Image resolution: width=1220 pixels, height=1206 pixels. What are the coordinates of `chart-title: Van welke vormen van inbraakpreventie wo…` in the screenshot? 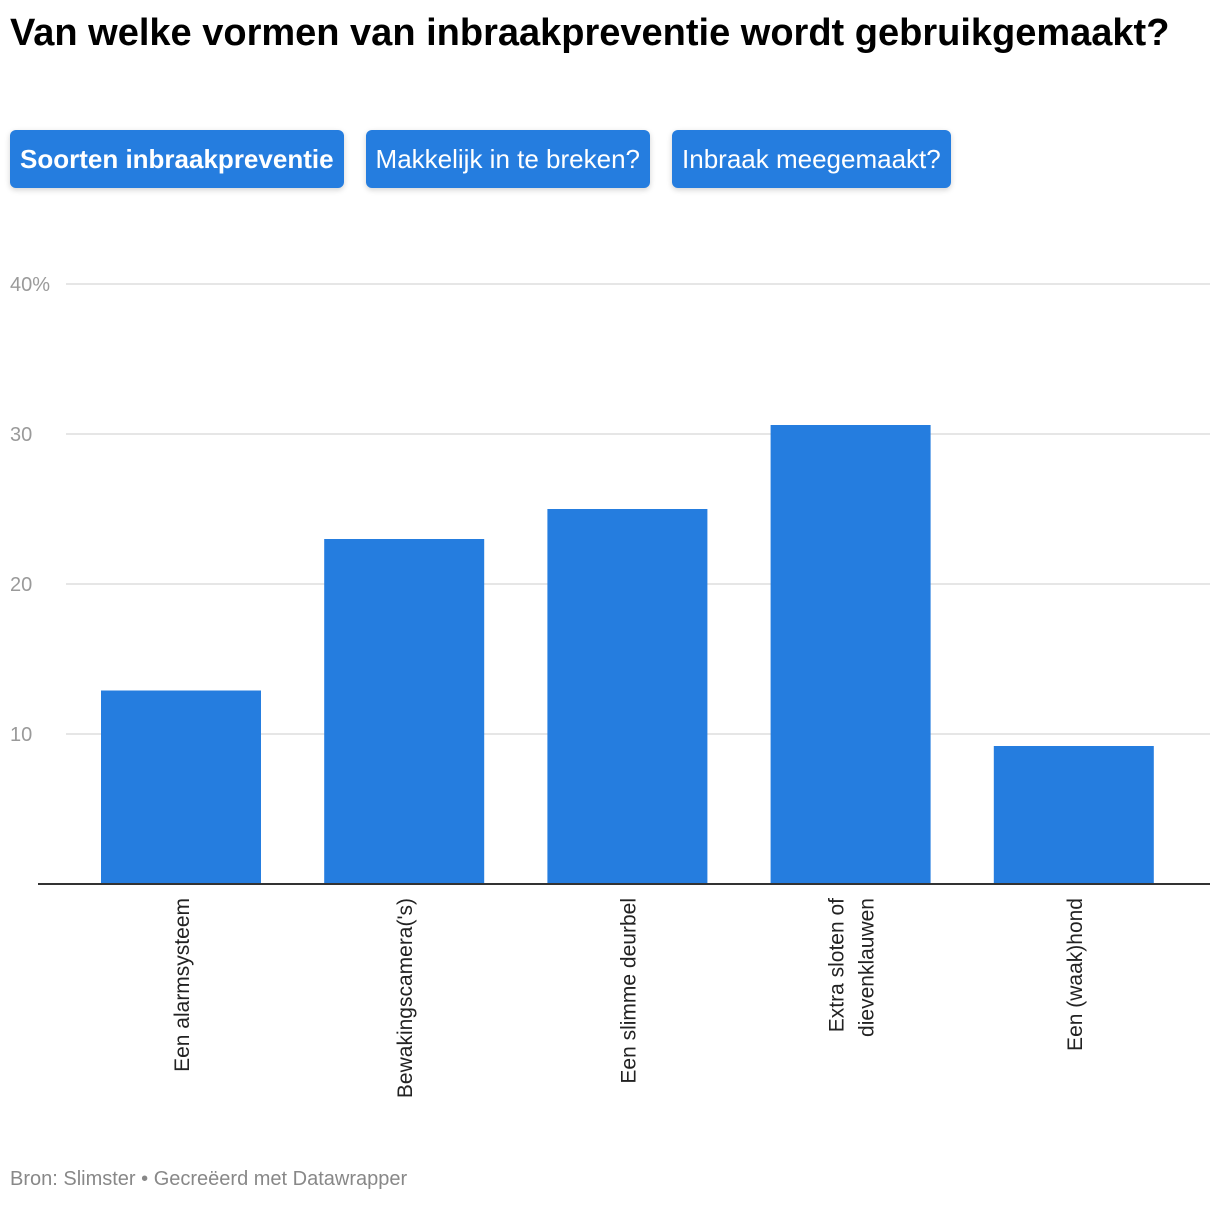 It's located at (590, 33).